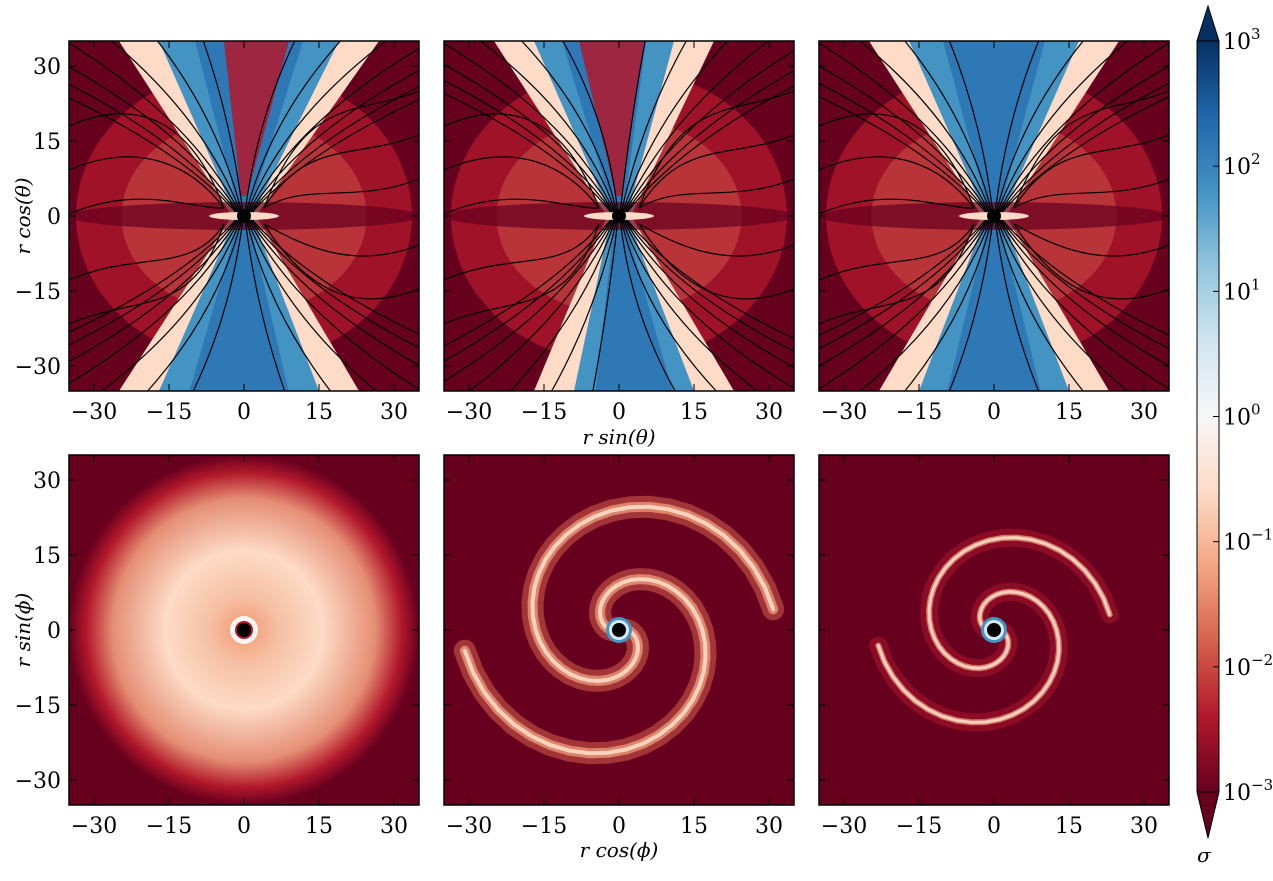  Describe the element at coordinates (23, 630) in the screenshot. I see `bottom-y-axis-label: r sin(ϕ)` at that location.